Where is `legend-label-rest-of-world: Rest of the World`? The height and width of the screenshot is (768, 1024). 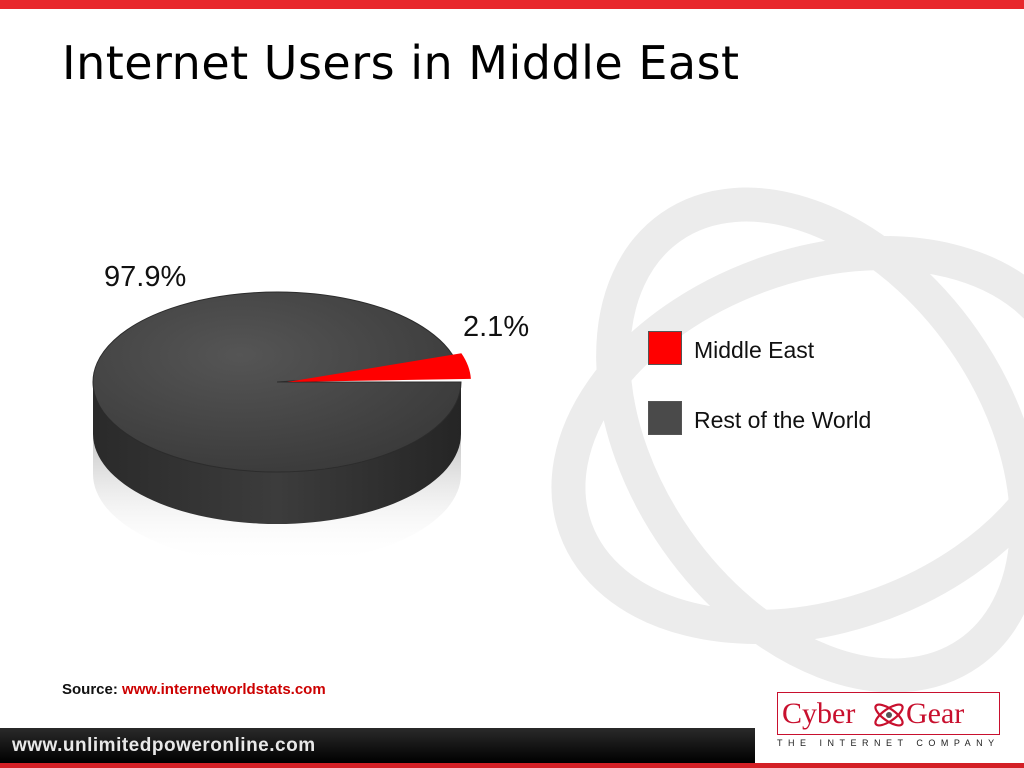
legend-label-rest-of-world: Rest of the World is located at coordinates (783, 420).